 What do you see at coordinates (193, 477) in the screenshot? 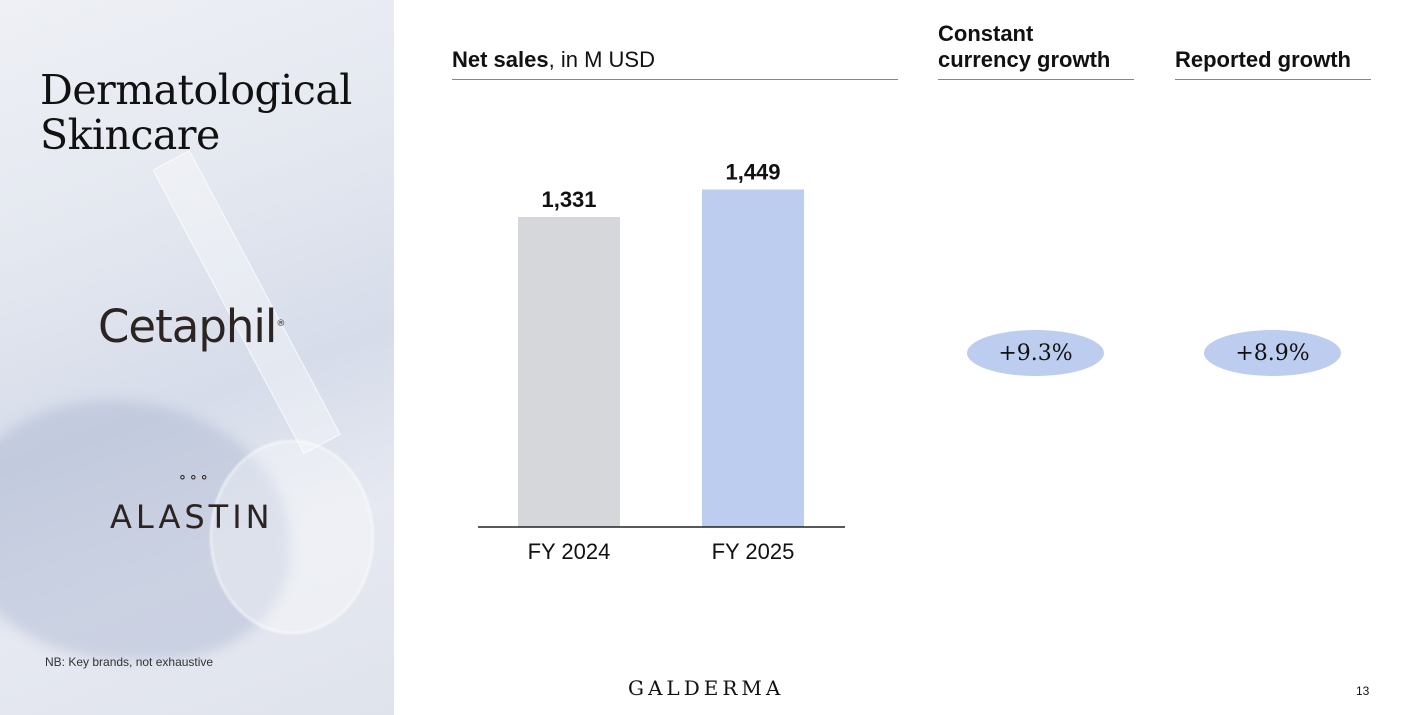
I see `alastin-molecule-icon: ⚬⚬⚬` at bounding box center [193, 477].